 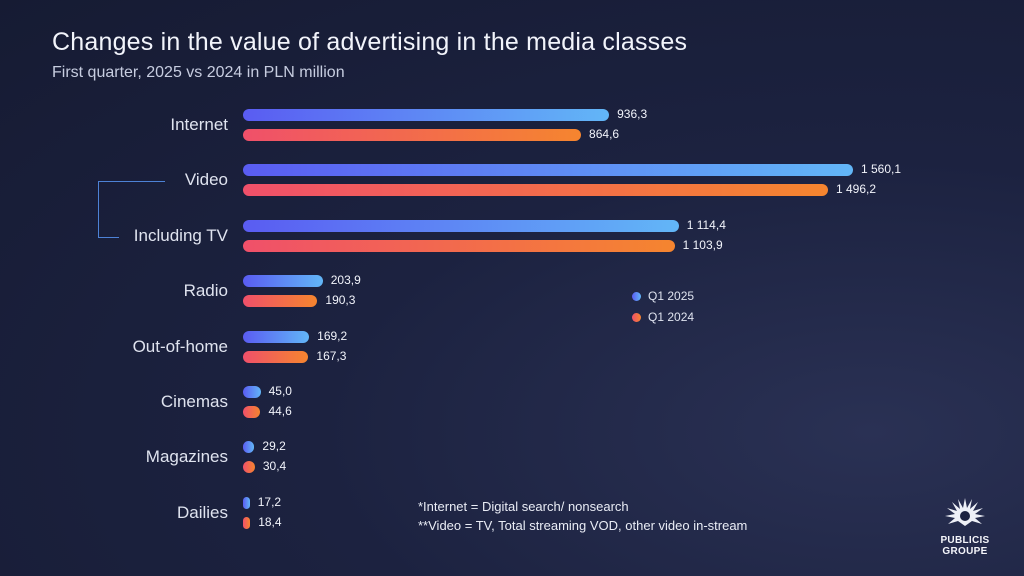 I want to click on category-label-cinemas: Cinemas, so click(x=194, y=401).